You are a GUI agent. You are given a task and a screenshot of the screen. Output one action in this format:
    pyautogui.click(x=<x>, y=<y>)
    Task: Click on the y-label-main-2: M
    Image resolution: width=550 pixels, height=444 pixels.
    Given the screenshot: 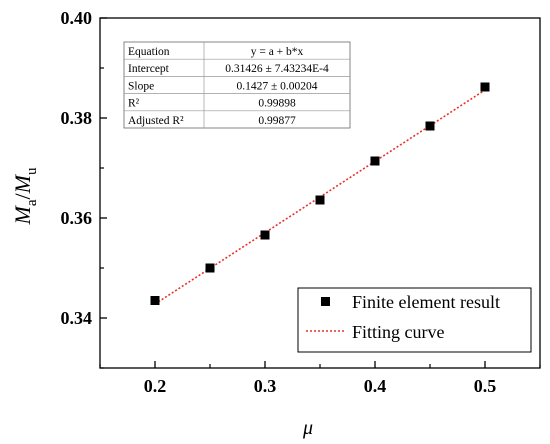 What is the action you would take?
    pyautogui.click(x=22, y=183)
    